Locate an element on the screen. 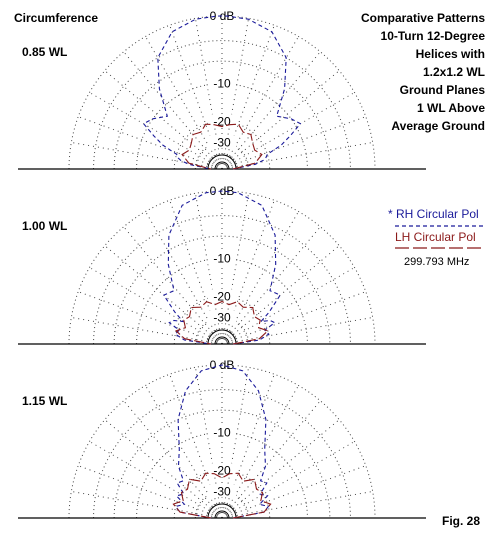 This screenshot has width=500, height=540. title-line-1: Comparative Patterns is located at coordinates (423, 18).